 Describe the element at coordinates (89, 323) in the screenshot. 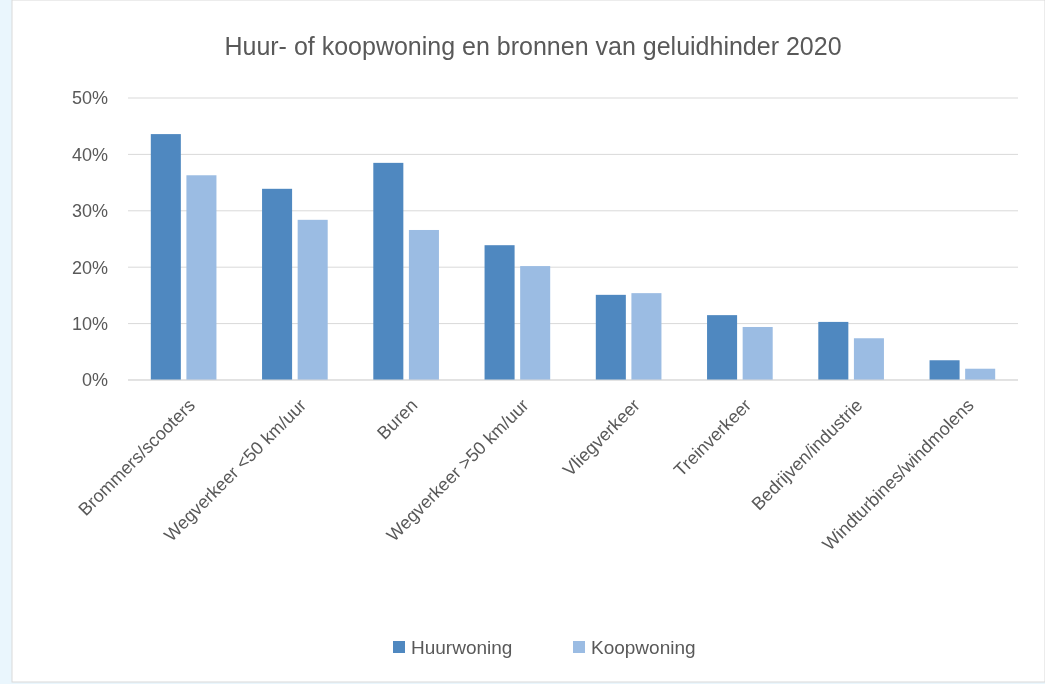

I see `y-tick-label: 10%` at that location.